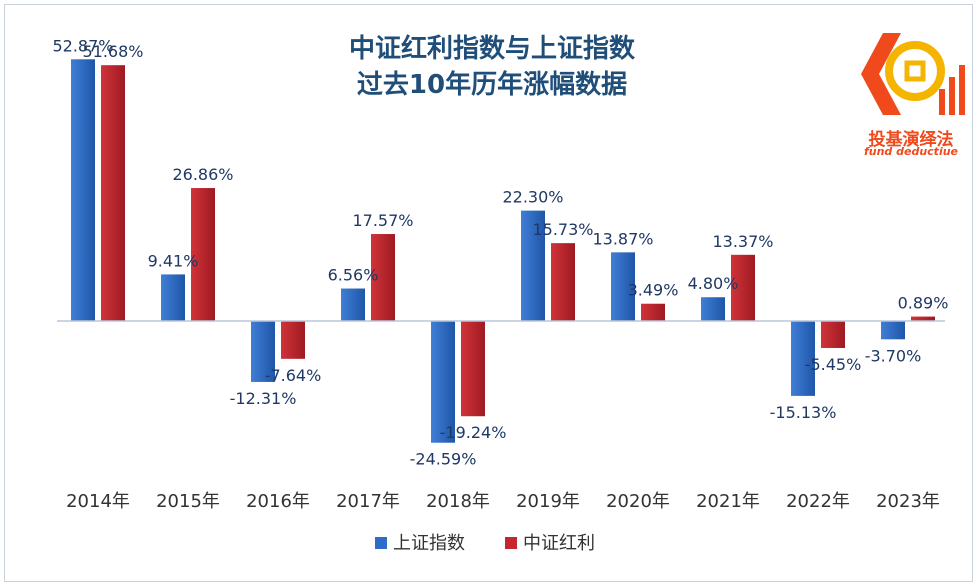 The image size is (979, 588). What do you see at coordinates (653, 290) in the screenshot?
I see `data-label-dividend-6: 3.49%` at bounding box center [653, 290].